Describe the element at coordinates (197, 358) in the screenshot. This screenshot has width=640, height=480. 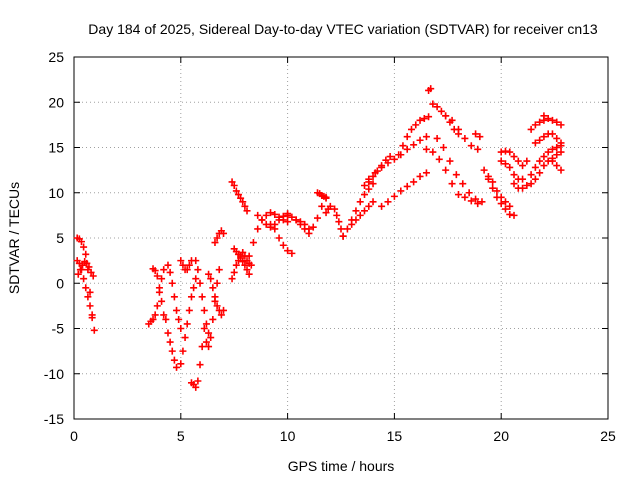
I see `series-trace-j` at that location.